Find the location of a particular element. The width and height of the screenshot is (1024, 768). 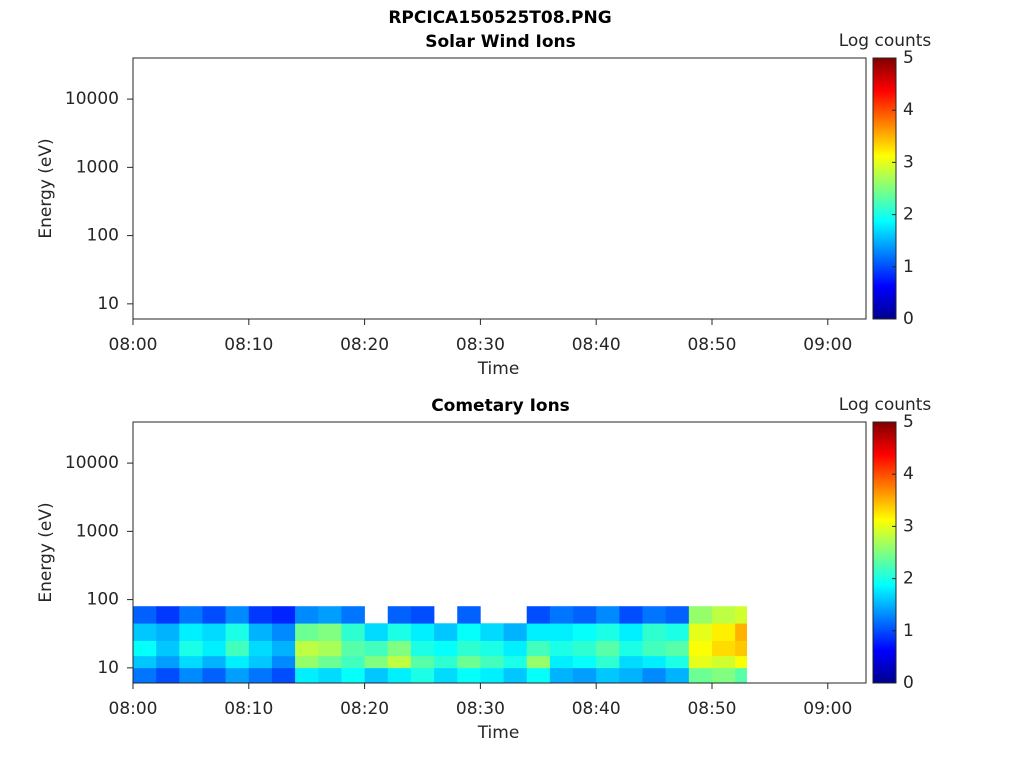

y-tick-label: 10 is located at coordinates (108, 668).